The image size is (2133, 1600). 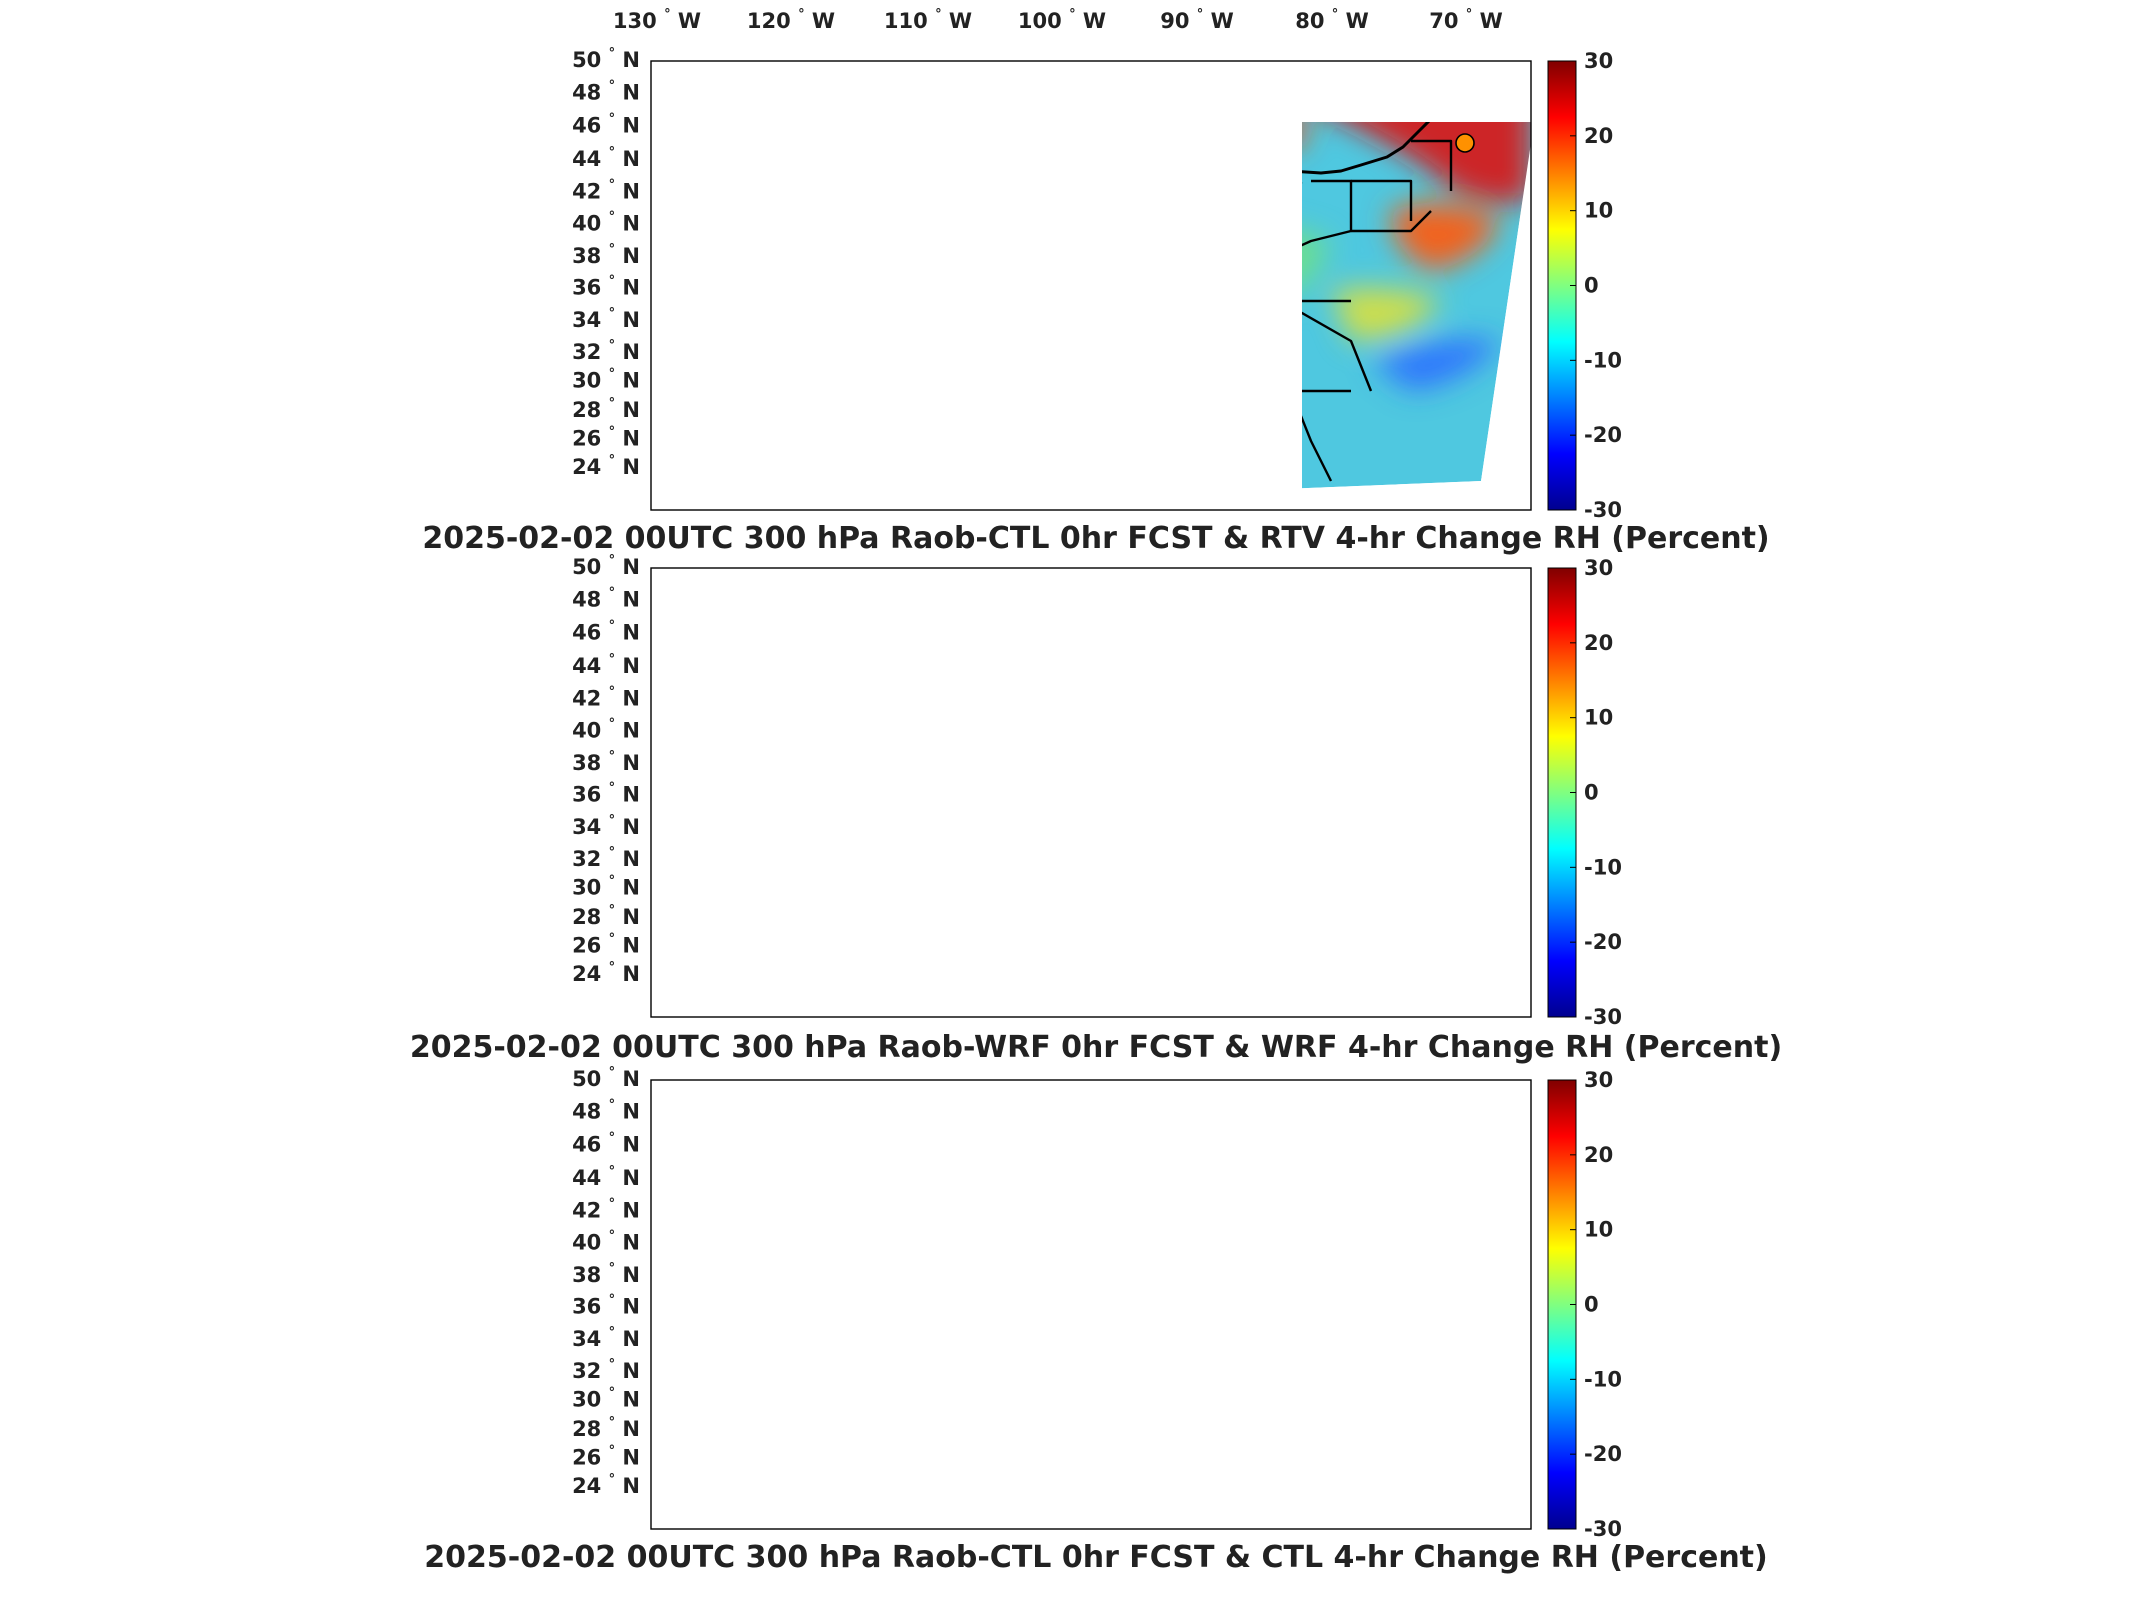 What do you see at coordinates (606, 794) in the screenshot?
I see `latitude-label: 36 ° N` at bounding box center [606, 794].